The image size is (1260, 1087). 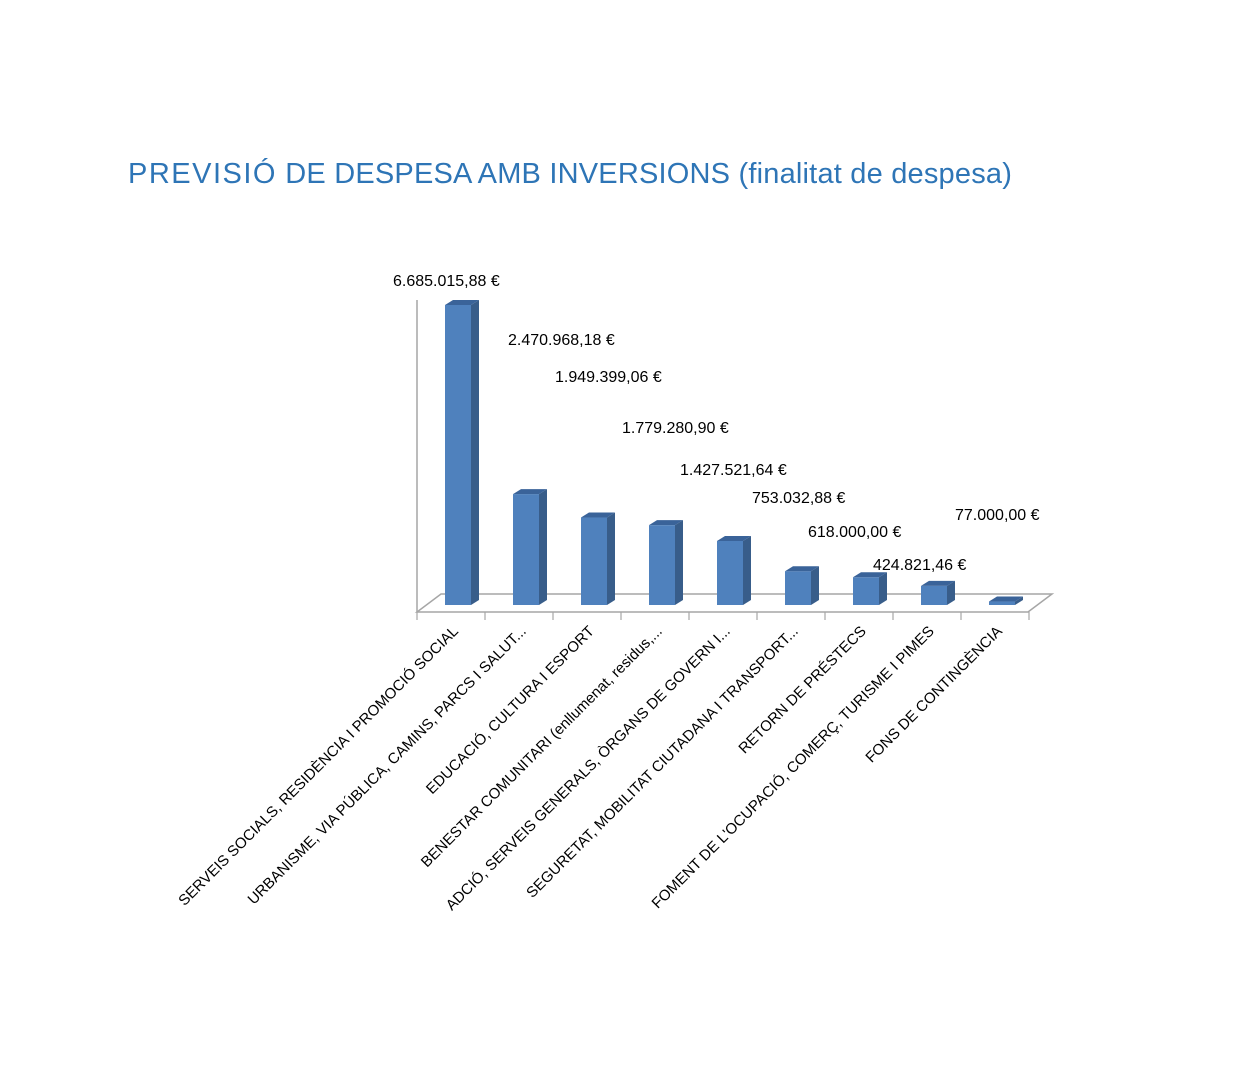 I want to click on data-label: 2.470.968,18 €, so click(x=561, y=340).